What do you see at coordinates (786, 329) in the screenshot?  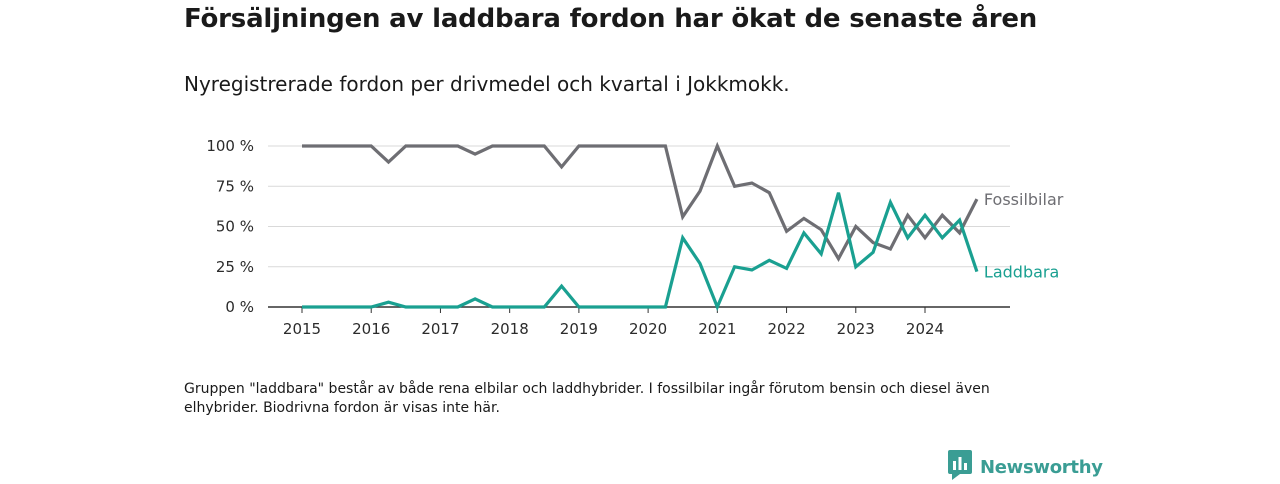 I see `x-tick-label: 2022` at bounding box center [786, 329].